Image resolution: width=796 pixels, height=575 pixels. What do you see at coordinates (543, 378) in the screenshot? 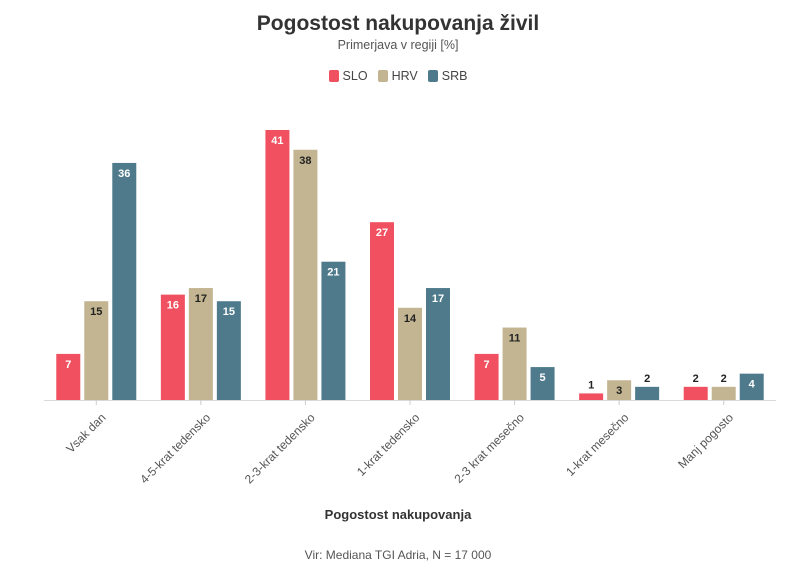
I see `data-label: 5` at bounding box center [543, 378].